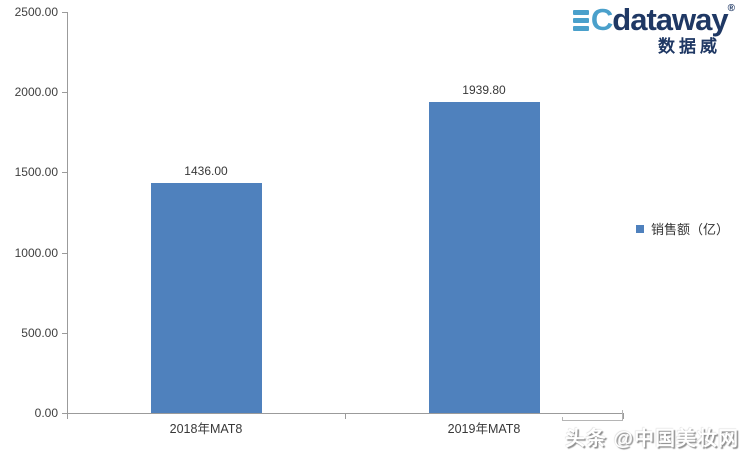 The width and height of the screenshot is (741, 456). I want to click on logo-e-icon, so click(580, 20).